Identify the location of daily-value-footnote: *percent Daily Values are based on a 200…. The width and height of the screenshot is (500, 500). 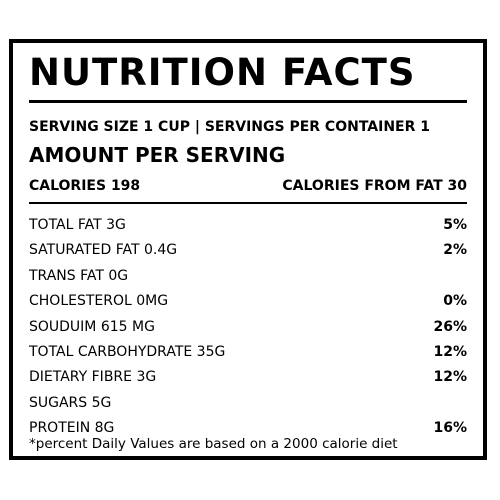
(213, 444).